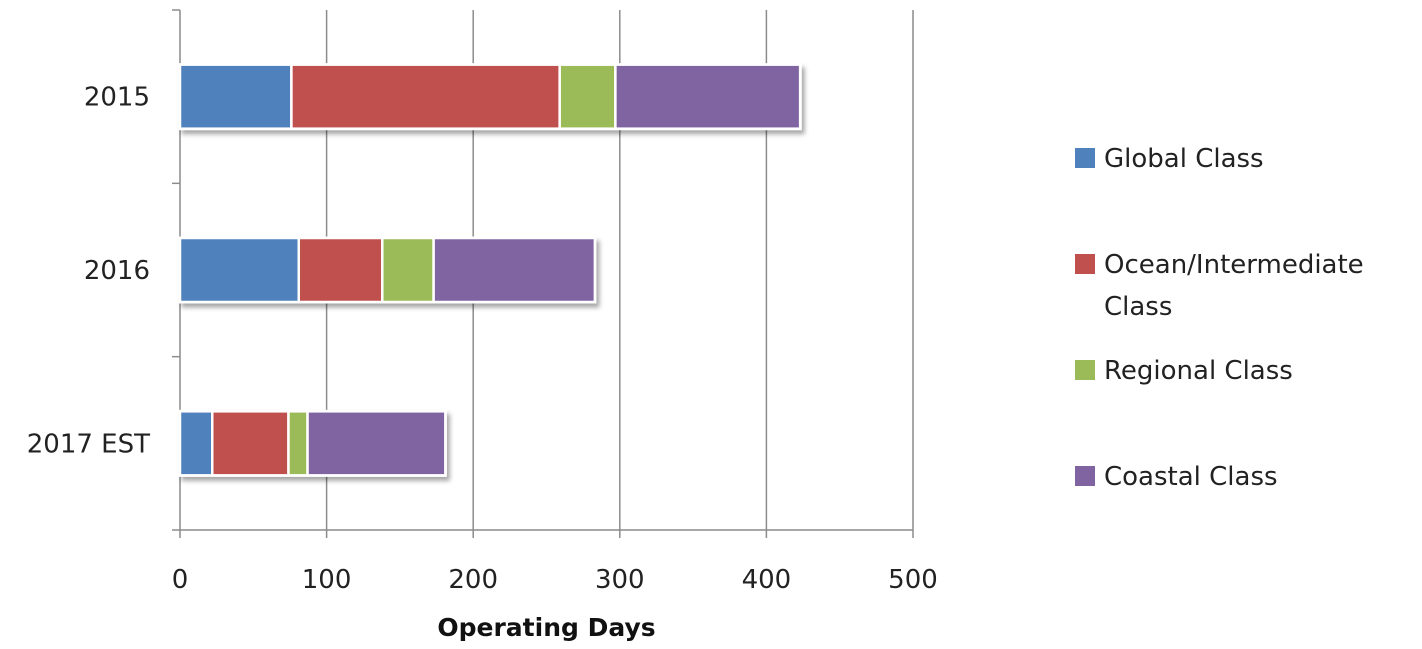 The height and width of the screenshot is (649, 1422). I want to click on y-tick-labels: 2015 2016 2017 EST, so click(88, 271).